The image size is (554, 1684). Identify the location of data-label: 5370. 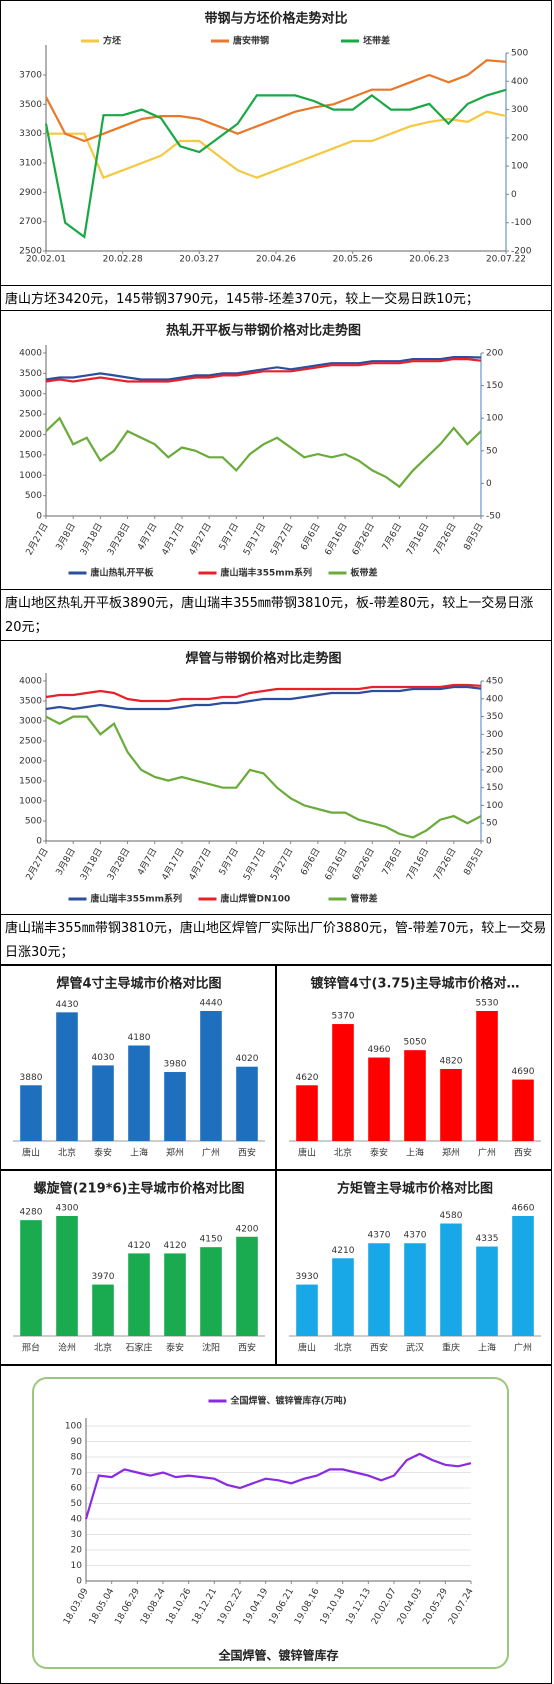
(343, 1017).